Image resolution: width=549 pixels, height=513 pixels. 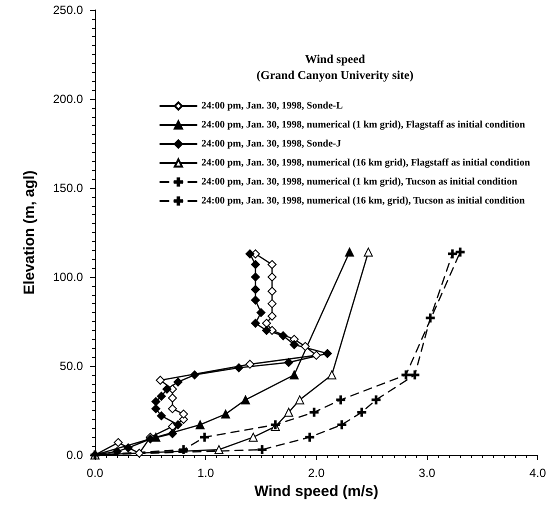 What do you see at coordinates (335, 59) in the screenshot?
I see `text: Wind speed` at bounding box center [335, 59].